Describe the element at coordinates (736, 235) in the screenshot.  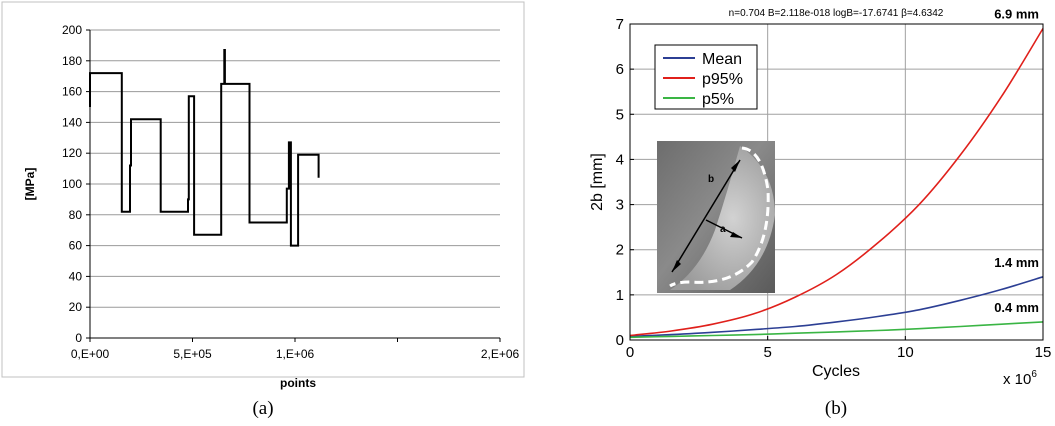
I see `inset-arrowhead-a` at that location.